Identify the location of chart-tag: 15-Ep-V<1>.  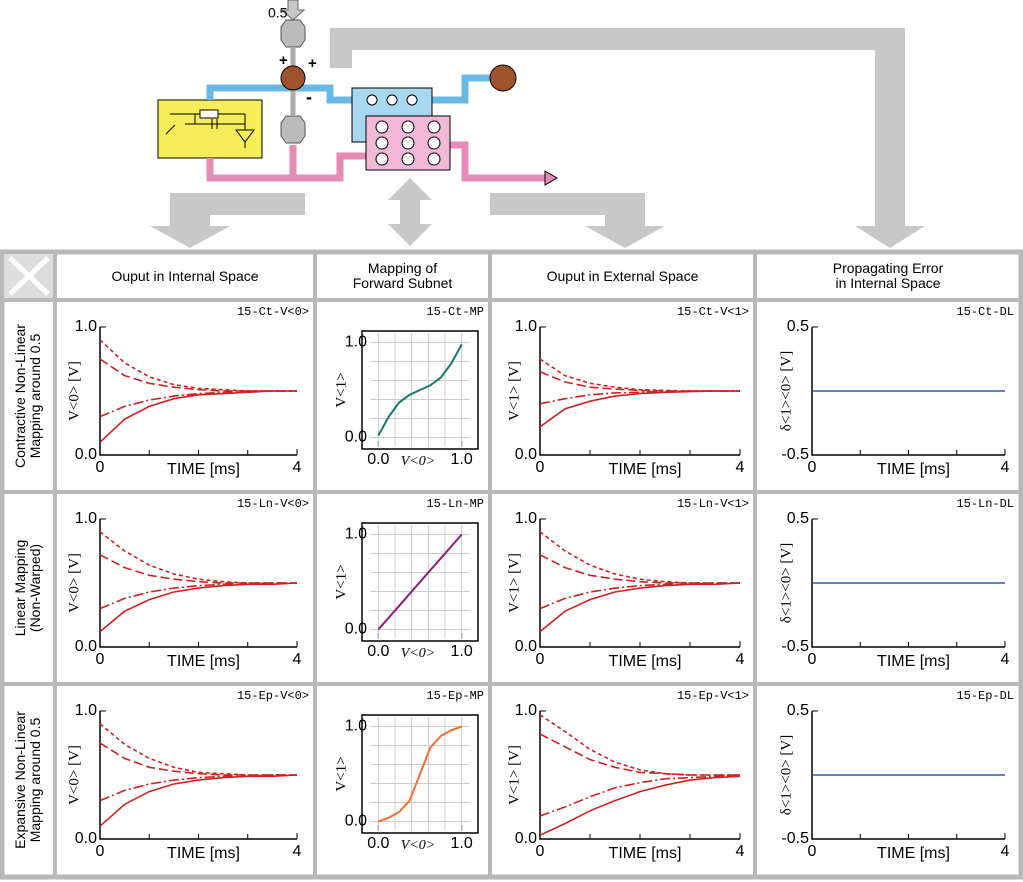
(713, 696).